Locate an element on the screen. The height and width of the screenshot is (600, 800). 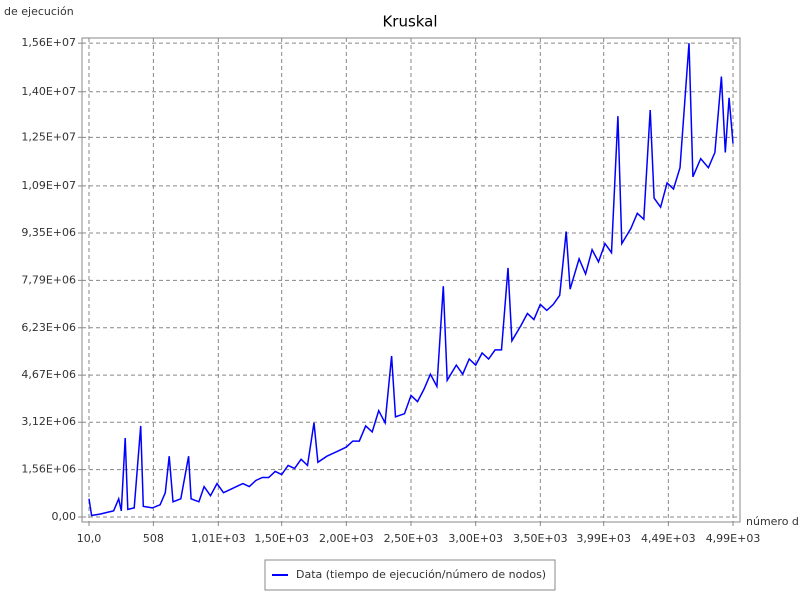
x-tick-label: 1,50E+03 is located at coordinates (281, 538).